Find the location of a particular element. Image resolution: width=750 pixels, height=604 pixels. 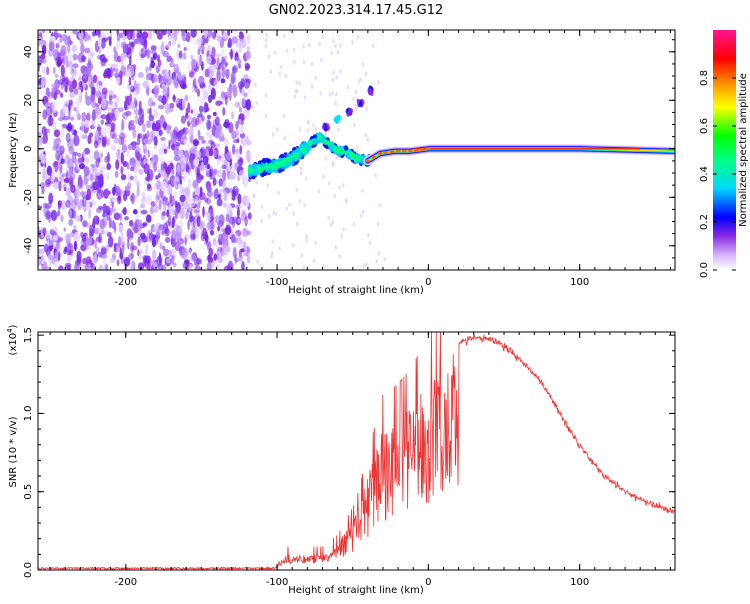

branch-blob is located at coordinates (337, 121).